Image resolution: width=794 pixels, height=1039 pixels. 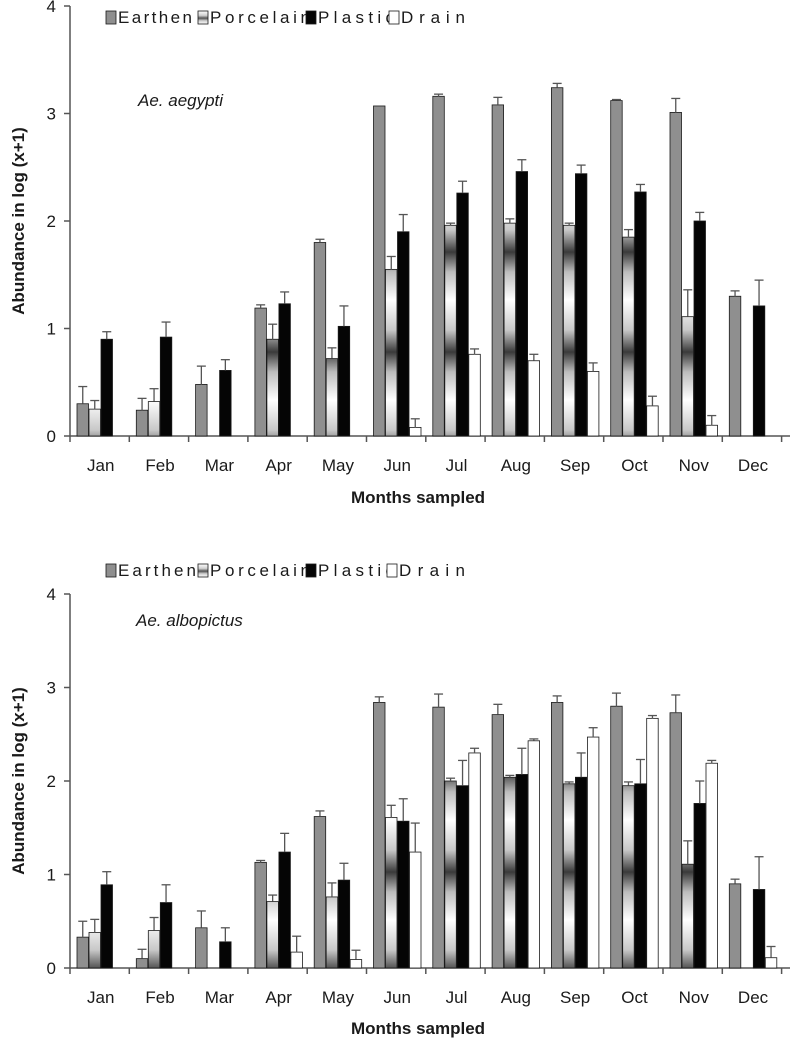 What do you see at coordinates (418, 1028) in the screenshot?
I see `x-axis-title: Months sampled` at bounding box center [418, 1028].